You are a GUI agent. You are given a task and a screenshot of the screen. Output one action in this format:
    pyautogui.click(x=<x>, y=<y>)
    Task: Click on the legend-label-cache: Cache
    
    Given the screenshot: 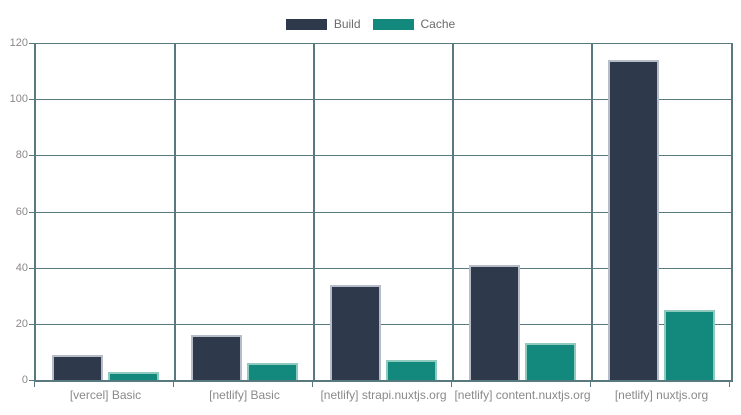 What is the action you would take?
    pyautogui.click(x=438, y=24)
    